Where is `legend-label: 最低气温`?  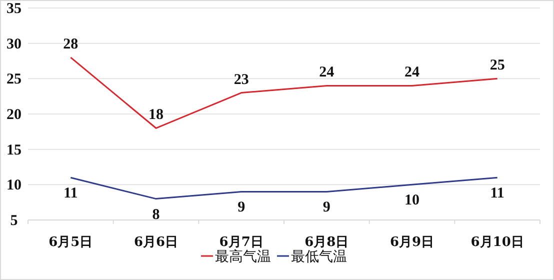
legend-label: 最低气温 is located at coordinates (319, 257).